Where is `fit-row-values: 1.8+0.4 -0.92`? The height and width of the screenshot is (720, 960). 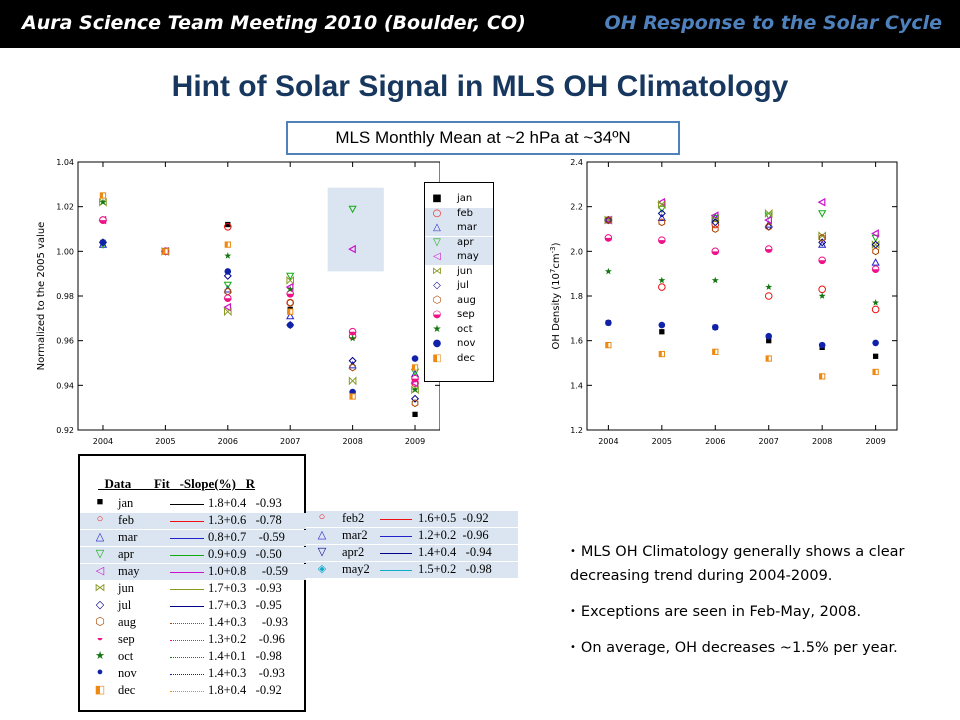
fit-row-values: 1.8+0.4 -0.92 is located at coordinates (245, 690).